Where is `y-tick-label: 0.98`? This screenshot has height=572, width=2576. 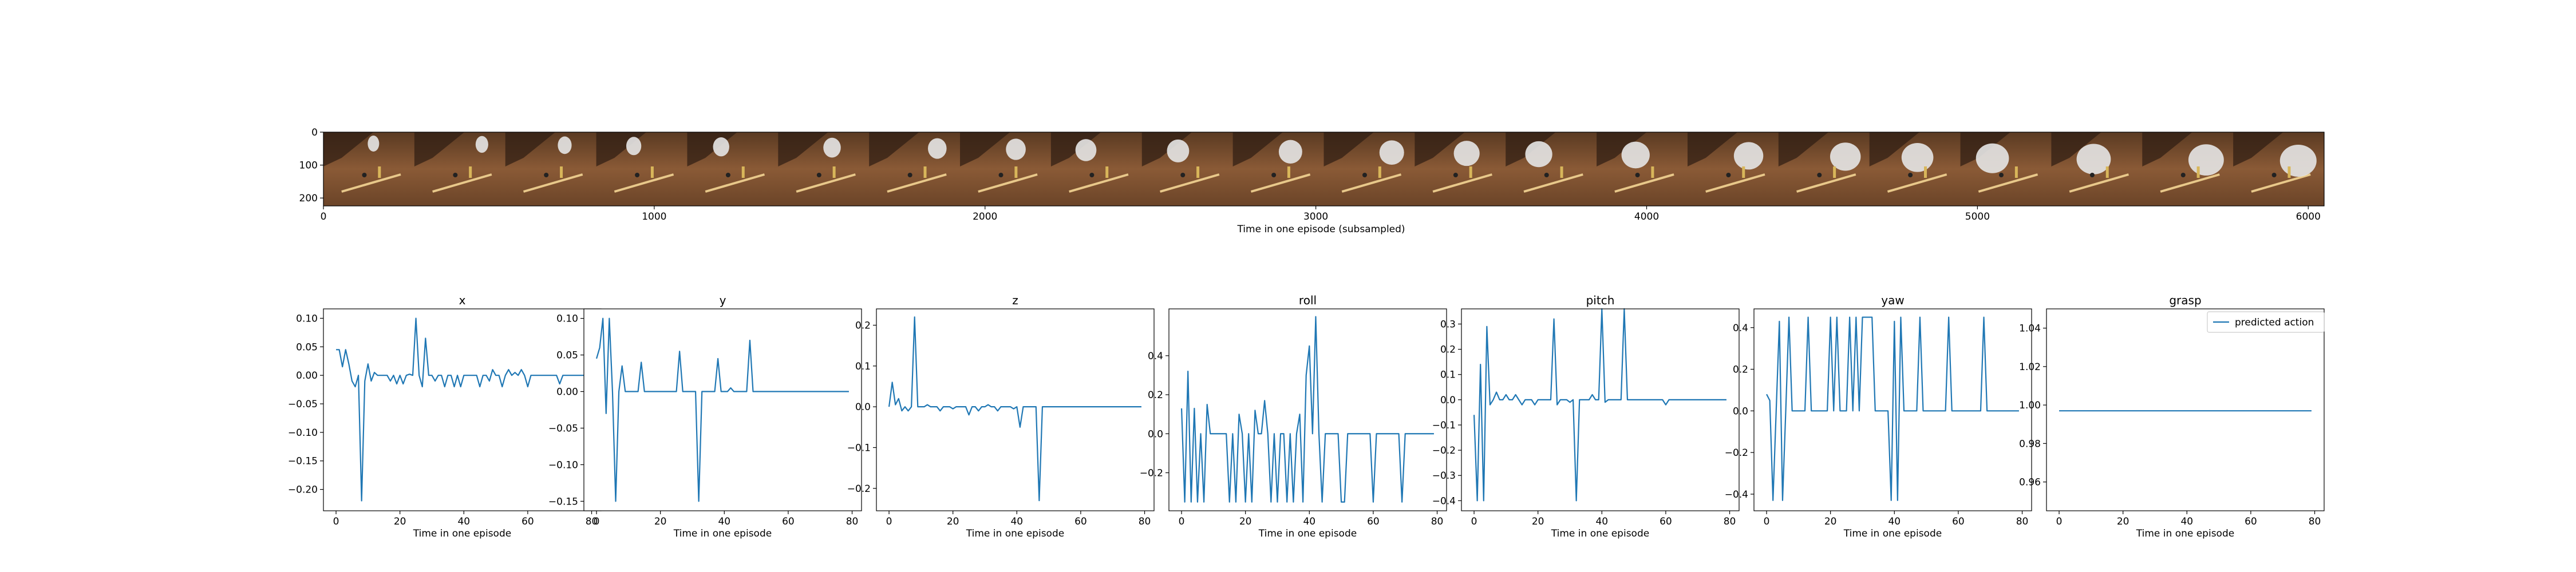 y-tick-label: 0.98 is located at coordinates (2030, 444).